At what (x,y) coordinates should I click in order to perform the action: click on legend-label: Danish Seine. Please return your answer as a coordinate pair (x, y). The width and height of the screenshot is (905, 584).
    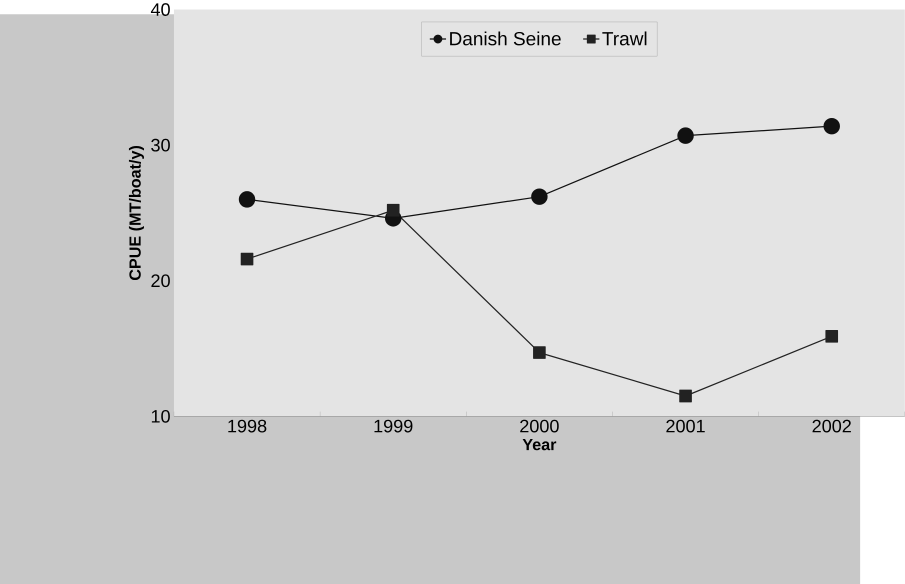
    Looking at the image, I should click on (505, 38).